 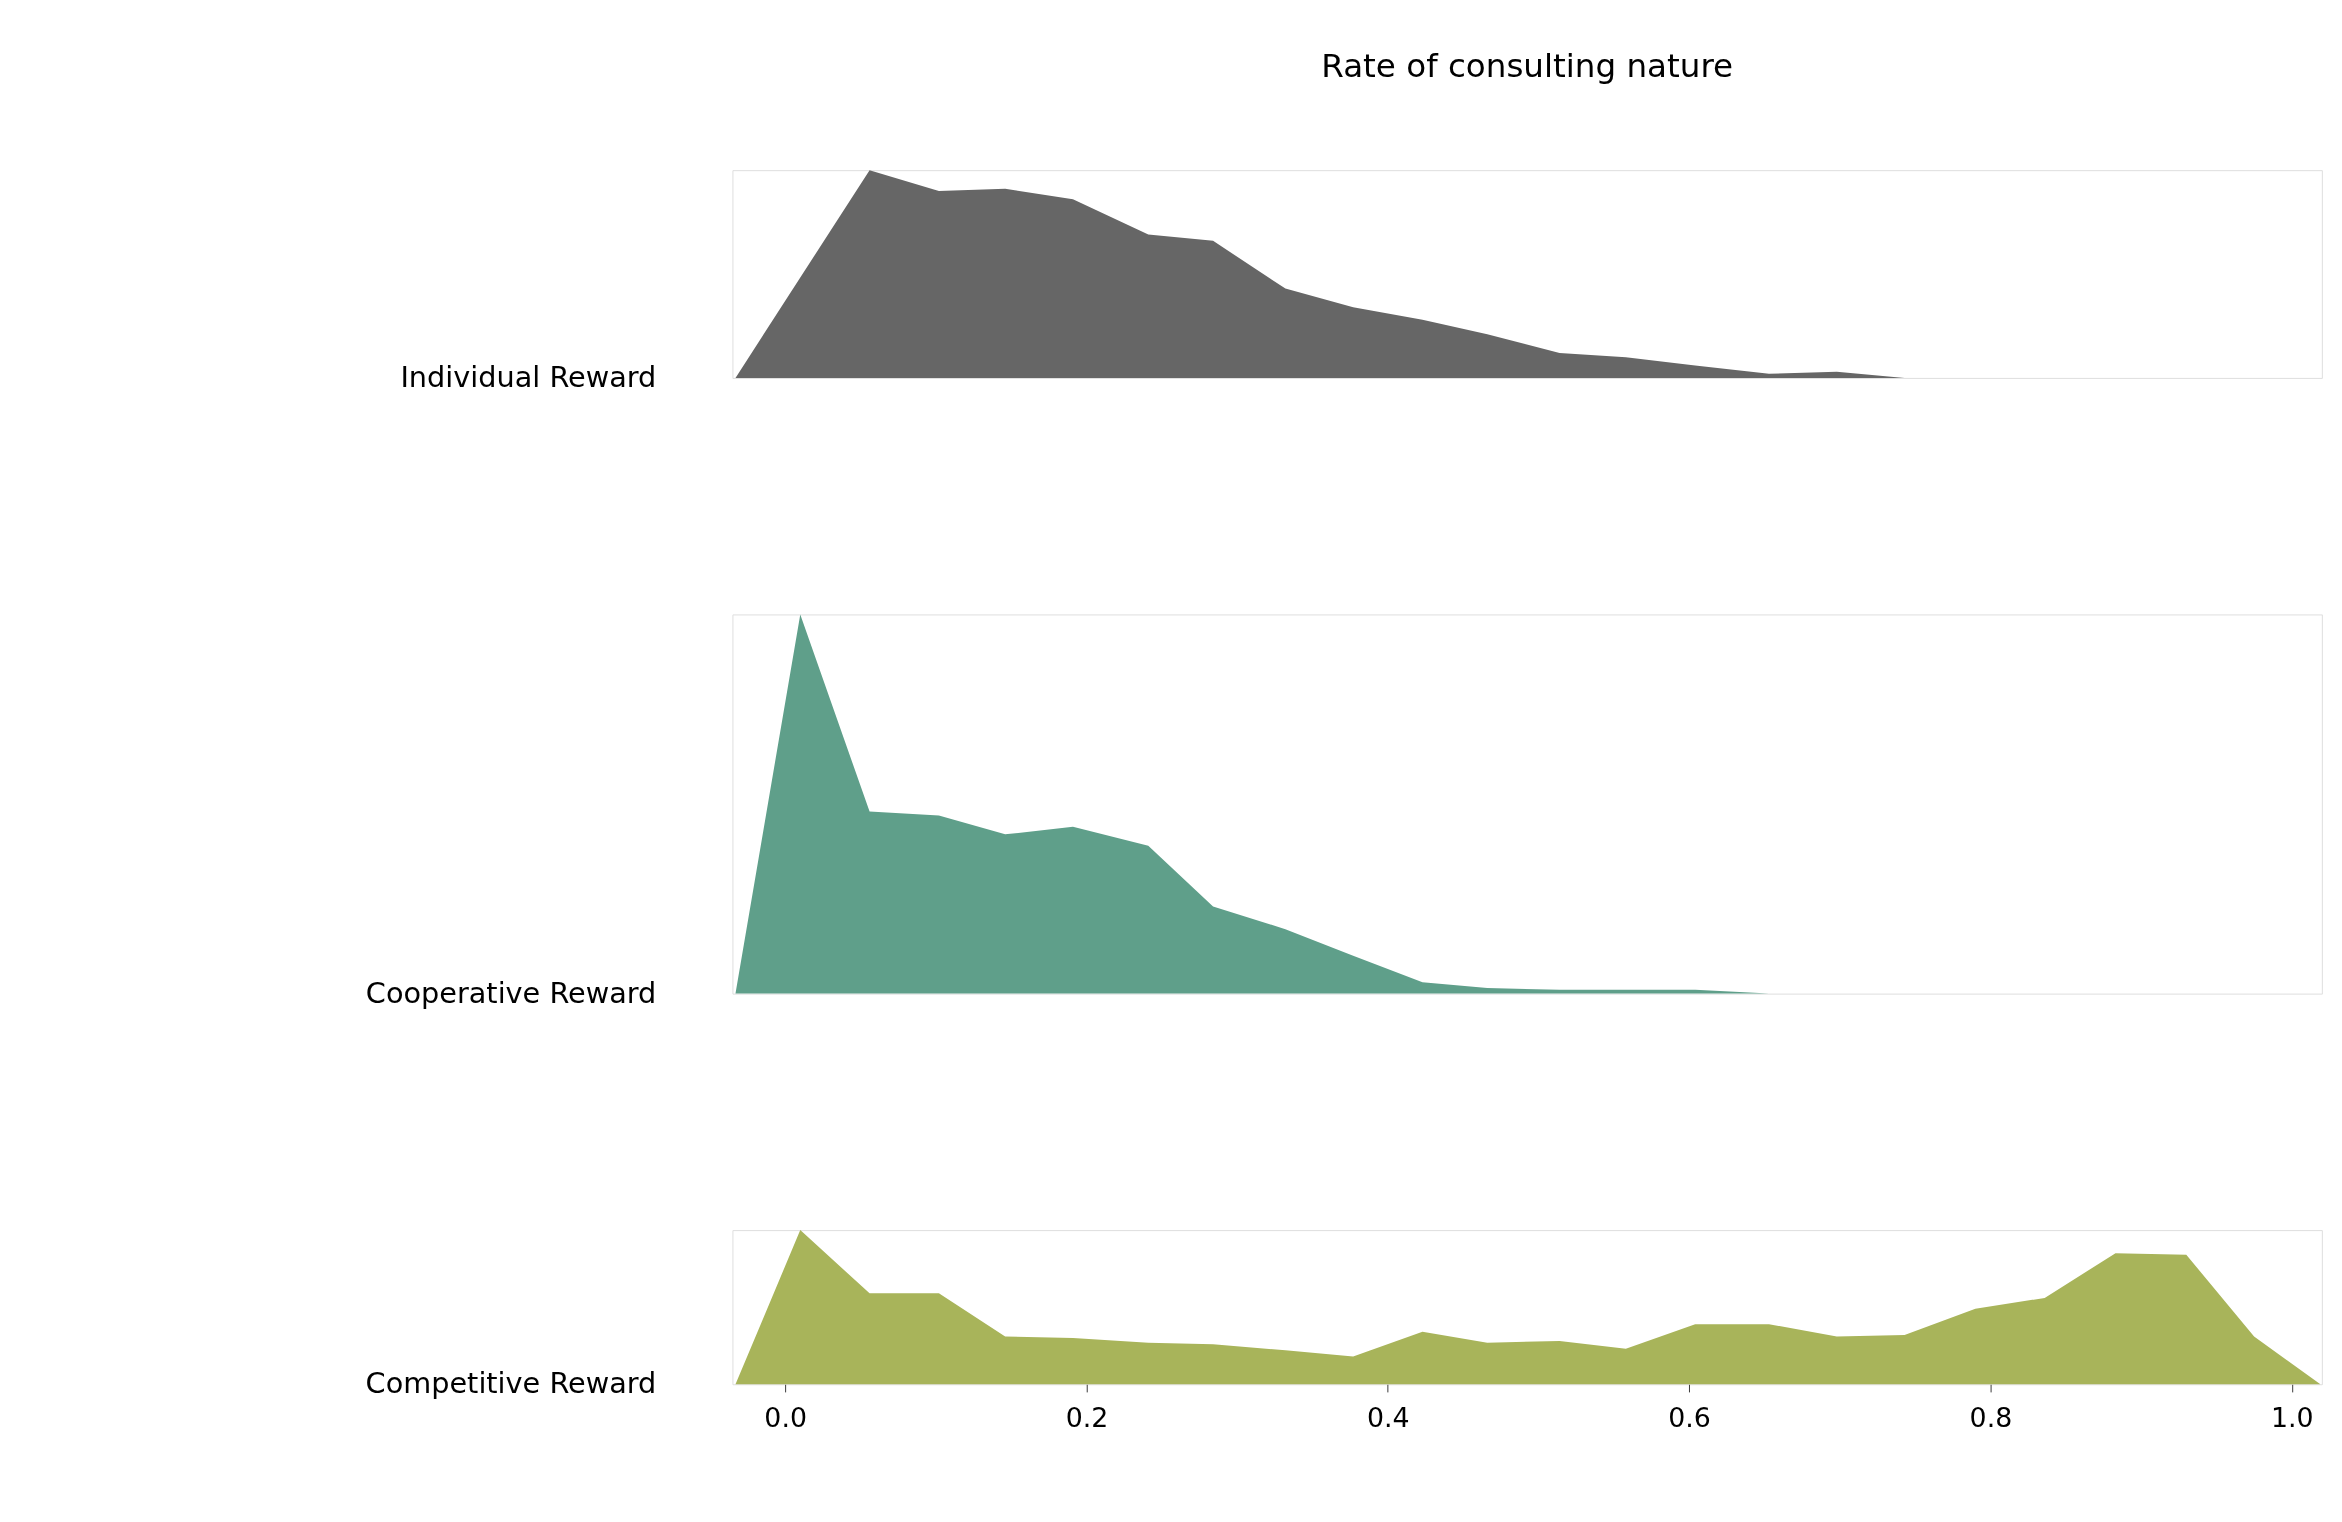 I want to click on x-tick-label: 0.2, so click(x=1087, y=1417).